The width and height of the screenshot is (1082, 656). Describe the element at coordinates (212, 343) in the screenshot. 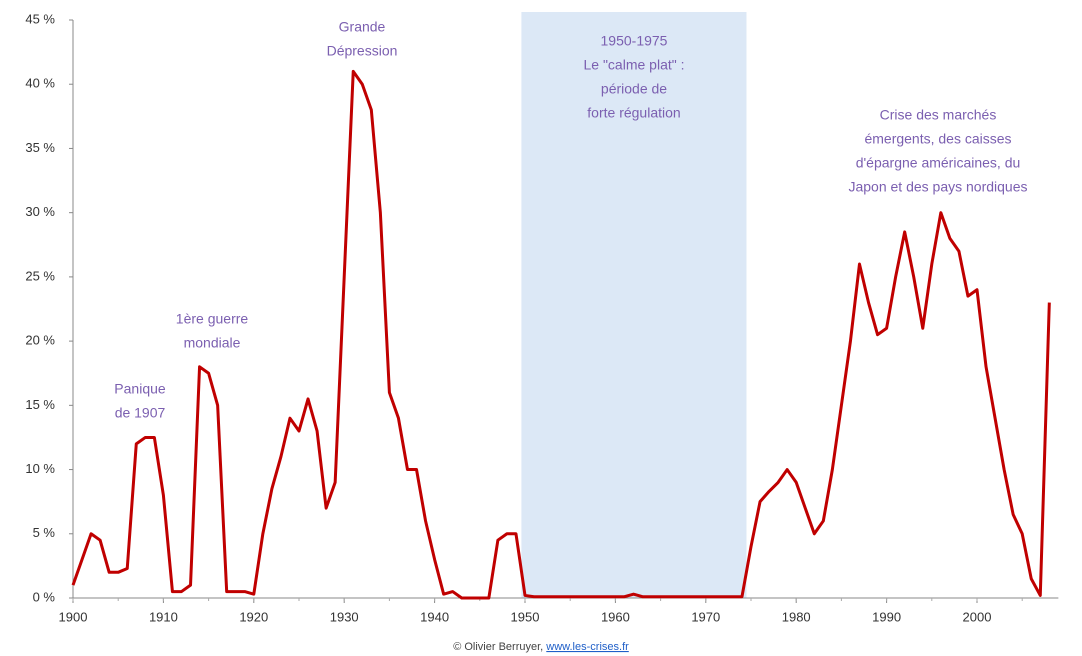

I see `annotation: mondiale` at that location.